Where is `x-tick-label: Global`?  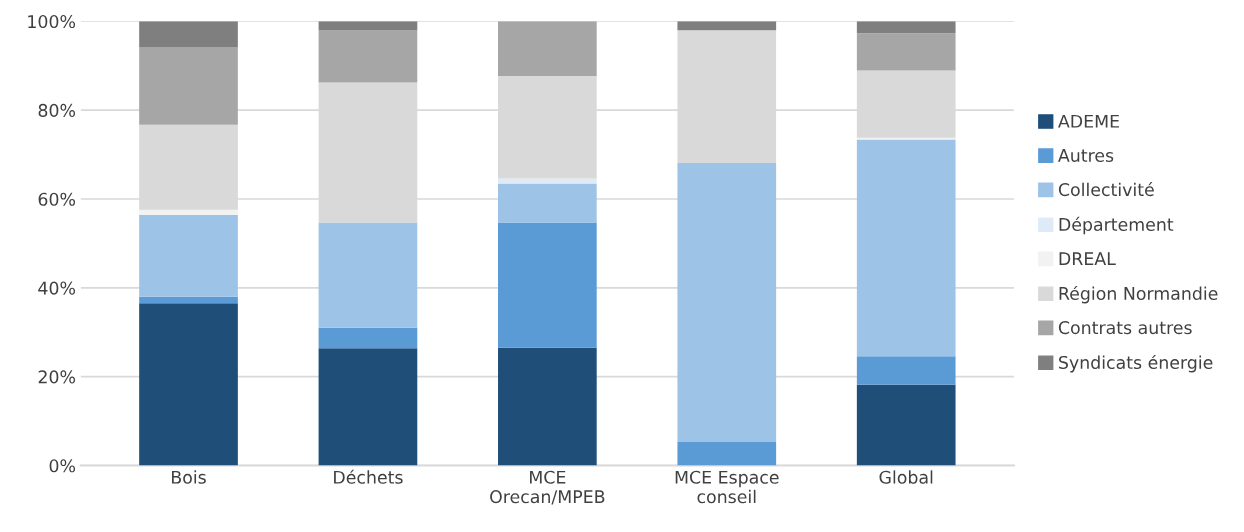 x-tick-label: Global is located at coordinates (906, 477).